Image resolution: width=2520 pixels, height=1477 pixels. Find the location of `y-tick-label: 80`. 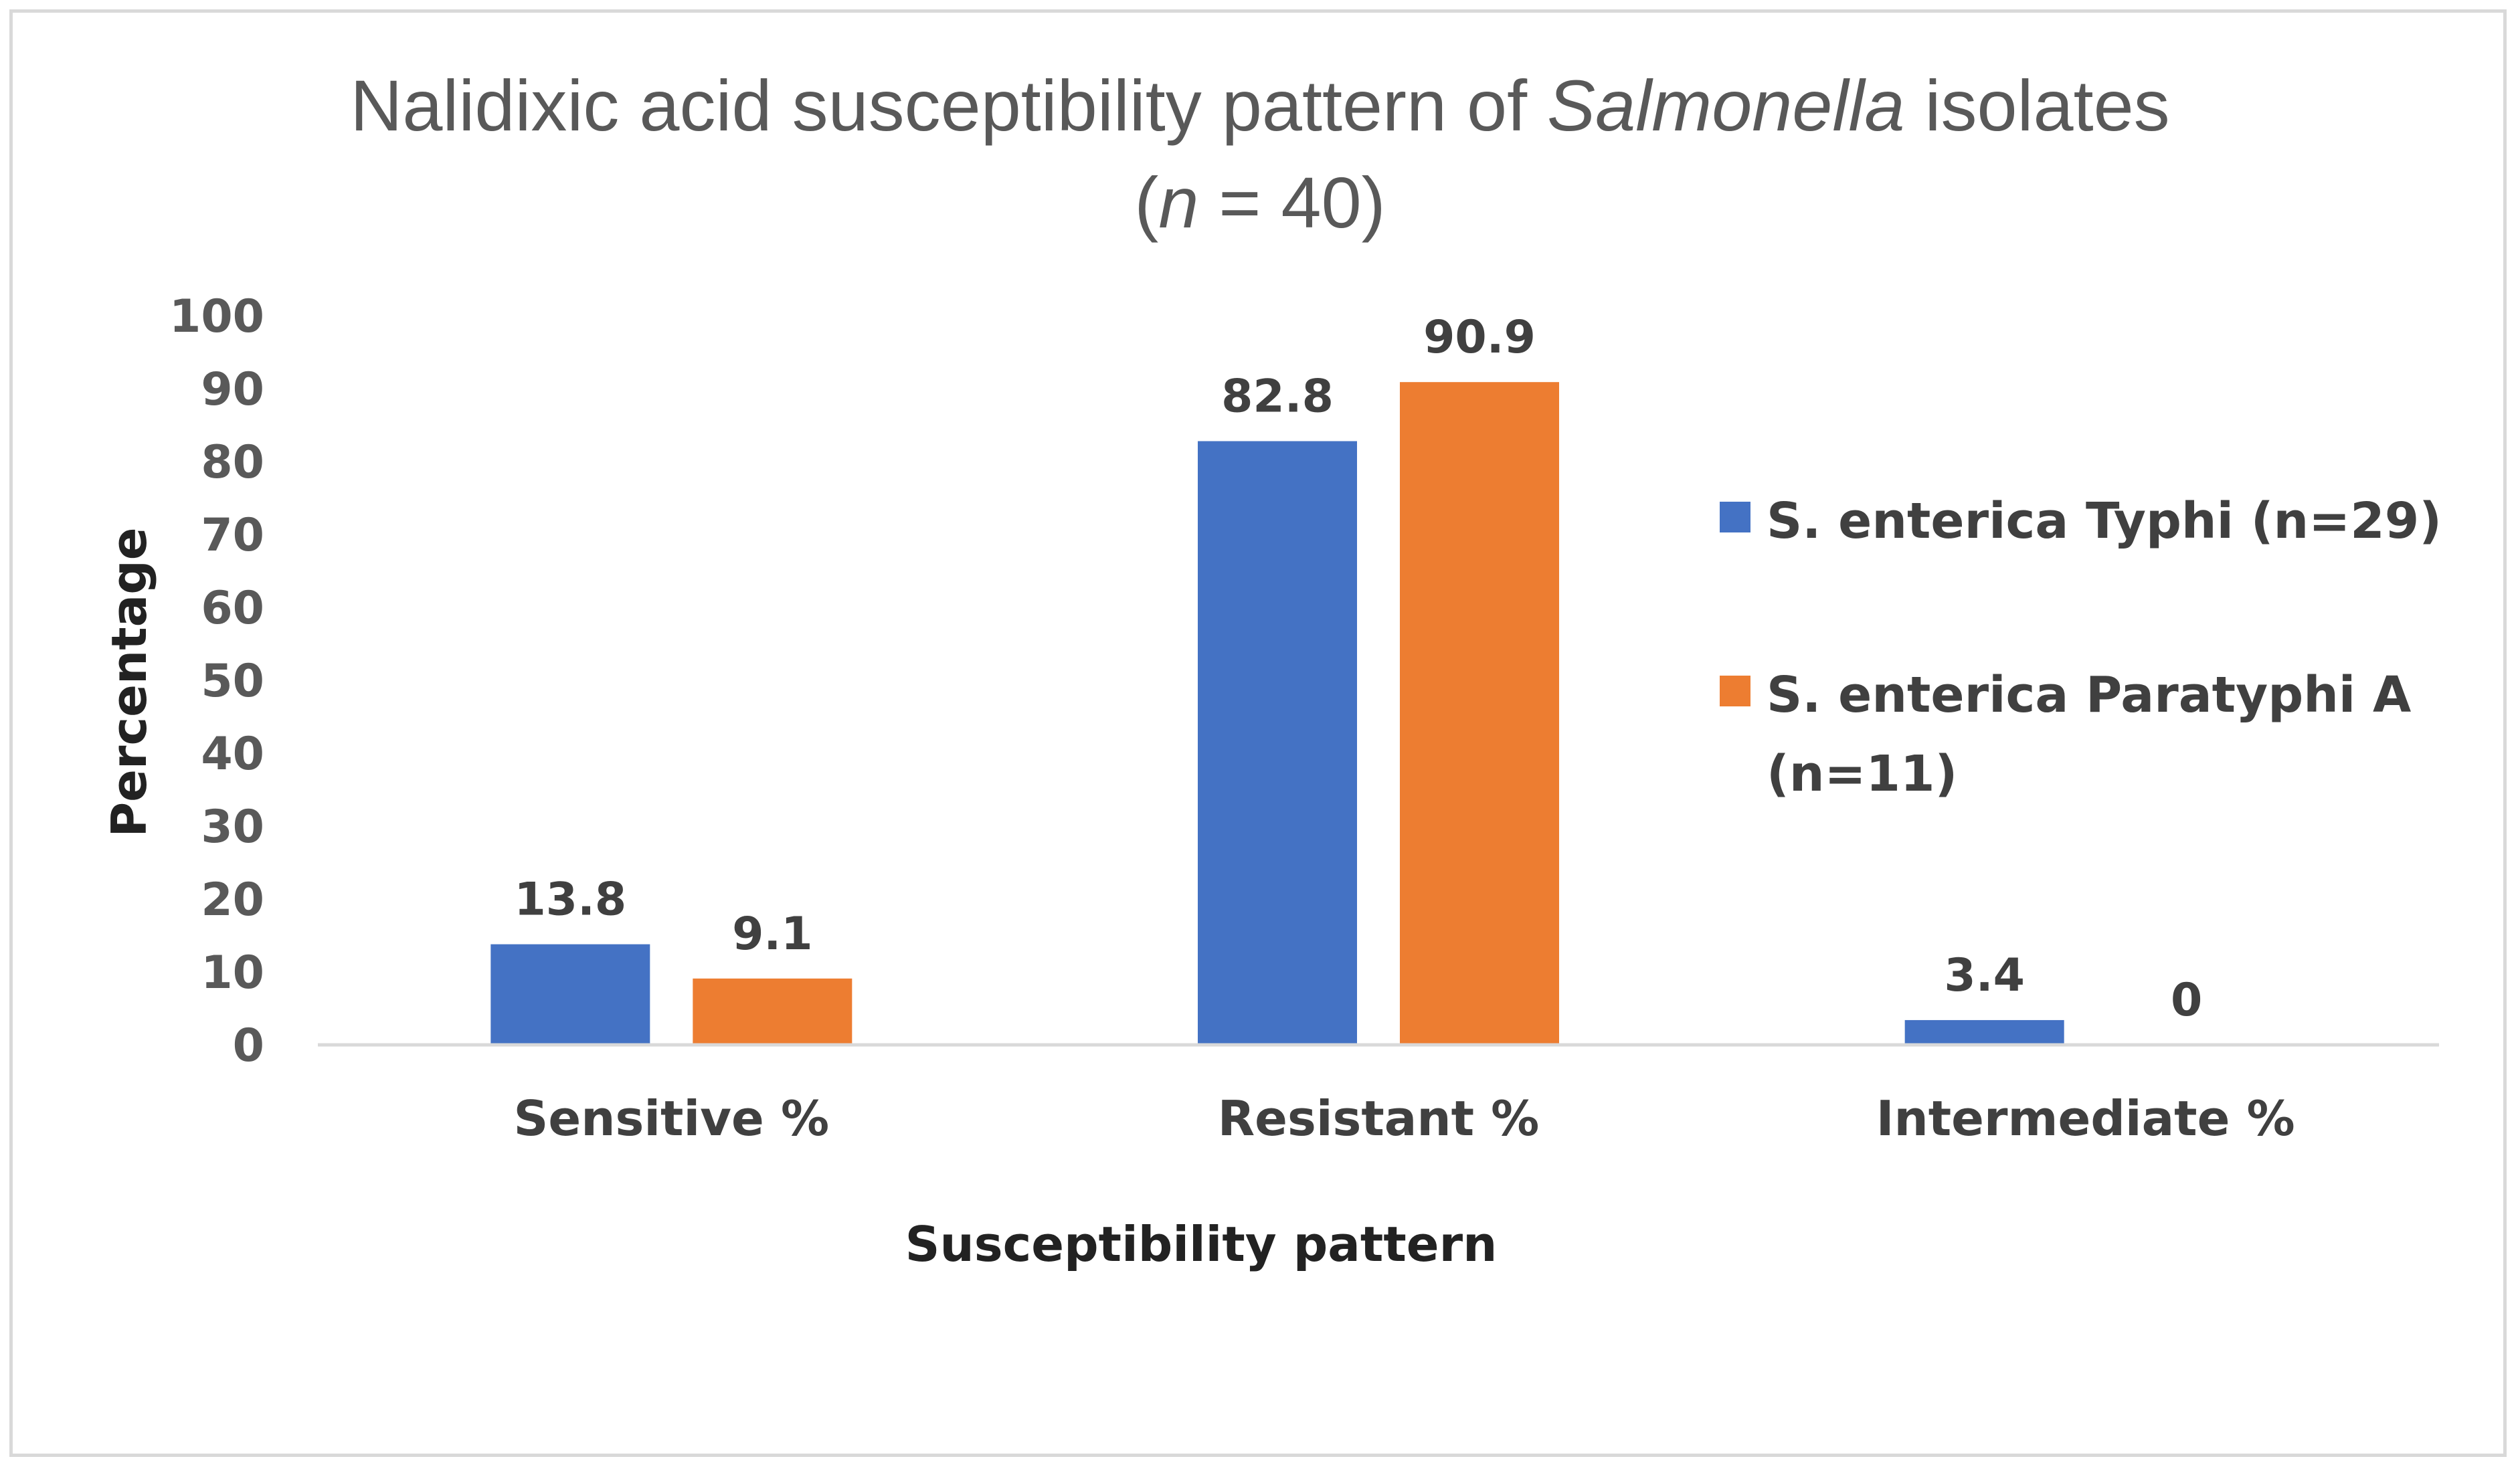

y-tick-label: 80 is located at coordinates (232, 462).